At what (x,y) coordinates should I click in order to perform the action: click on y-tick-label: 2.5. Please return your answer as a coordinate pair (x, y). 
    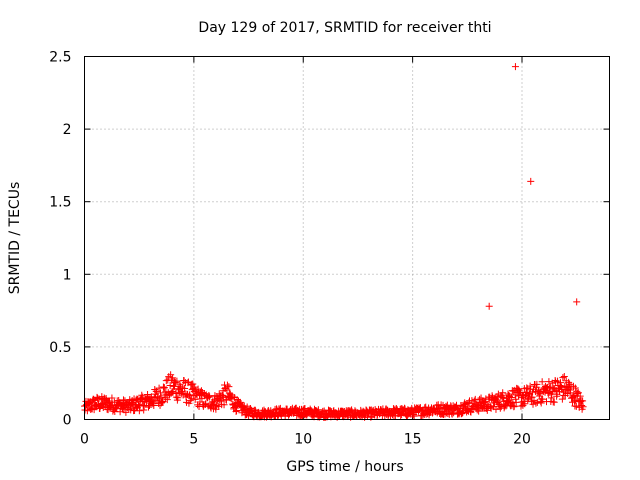
    Looking at the image, I should click on (60, 58).